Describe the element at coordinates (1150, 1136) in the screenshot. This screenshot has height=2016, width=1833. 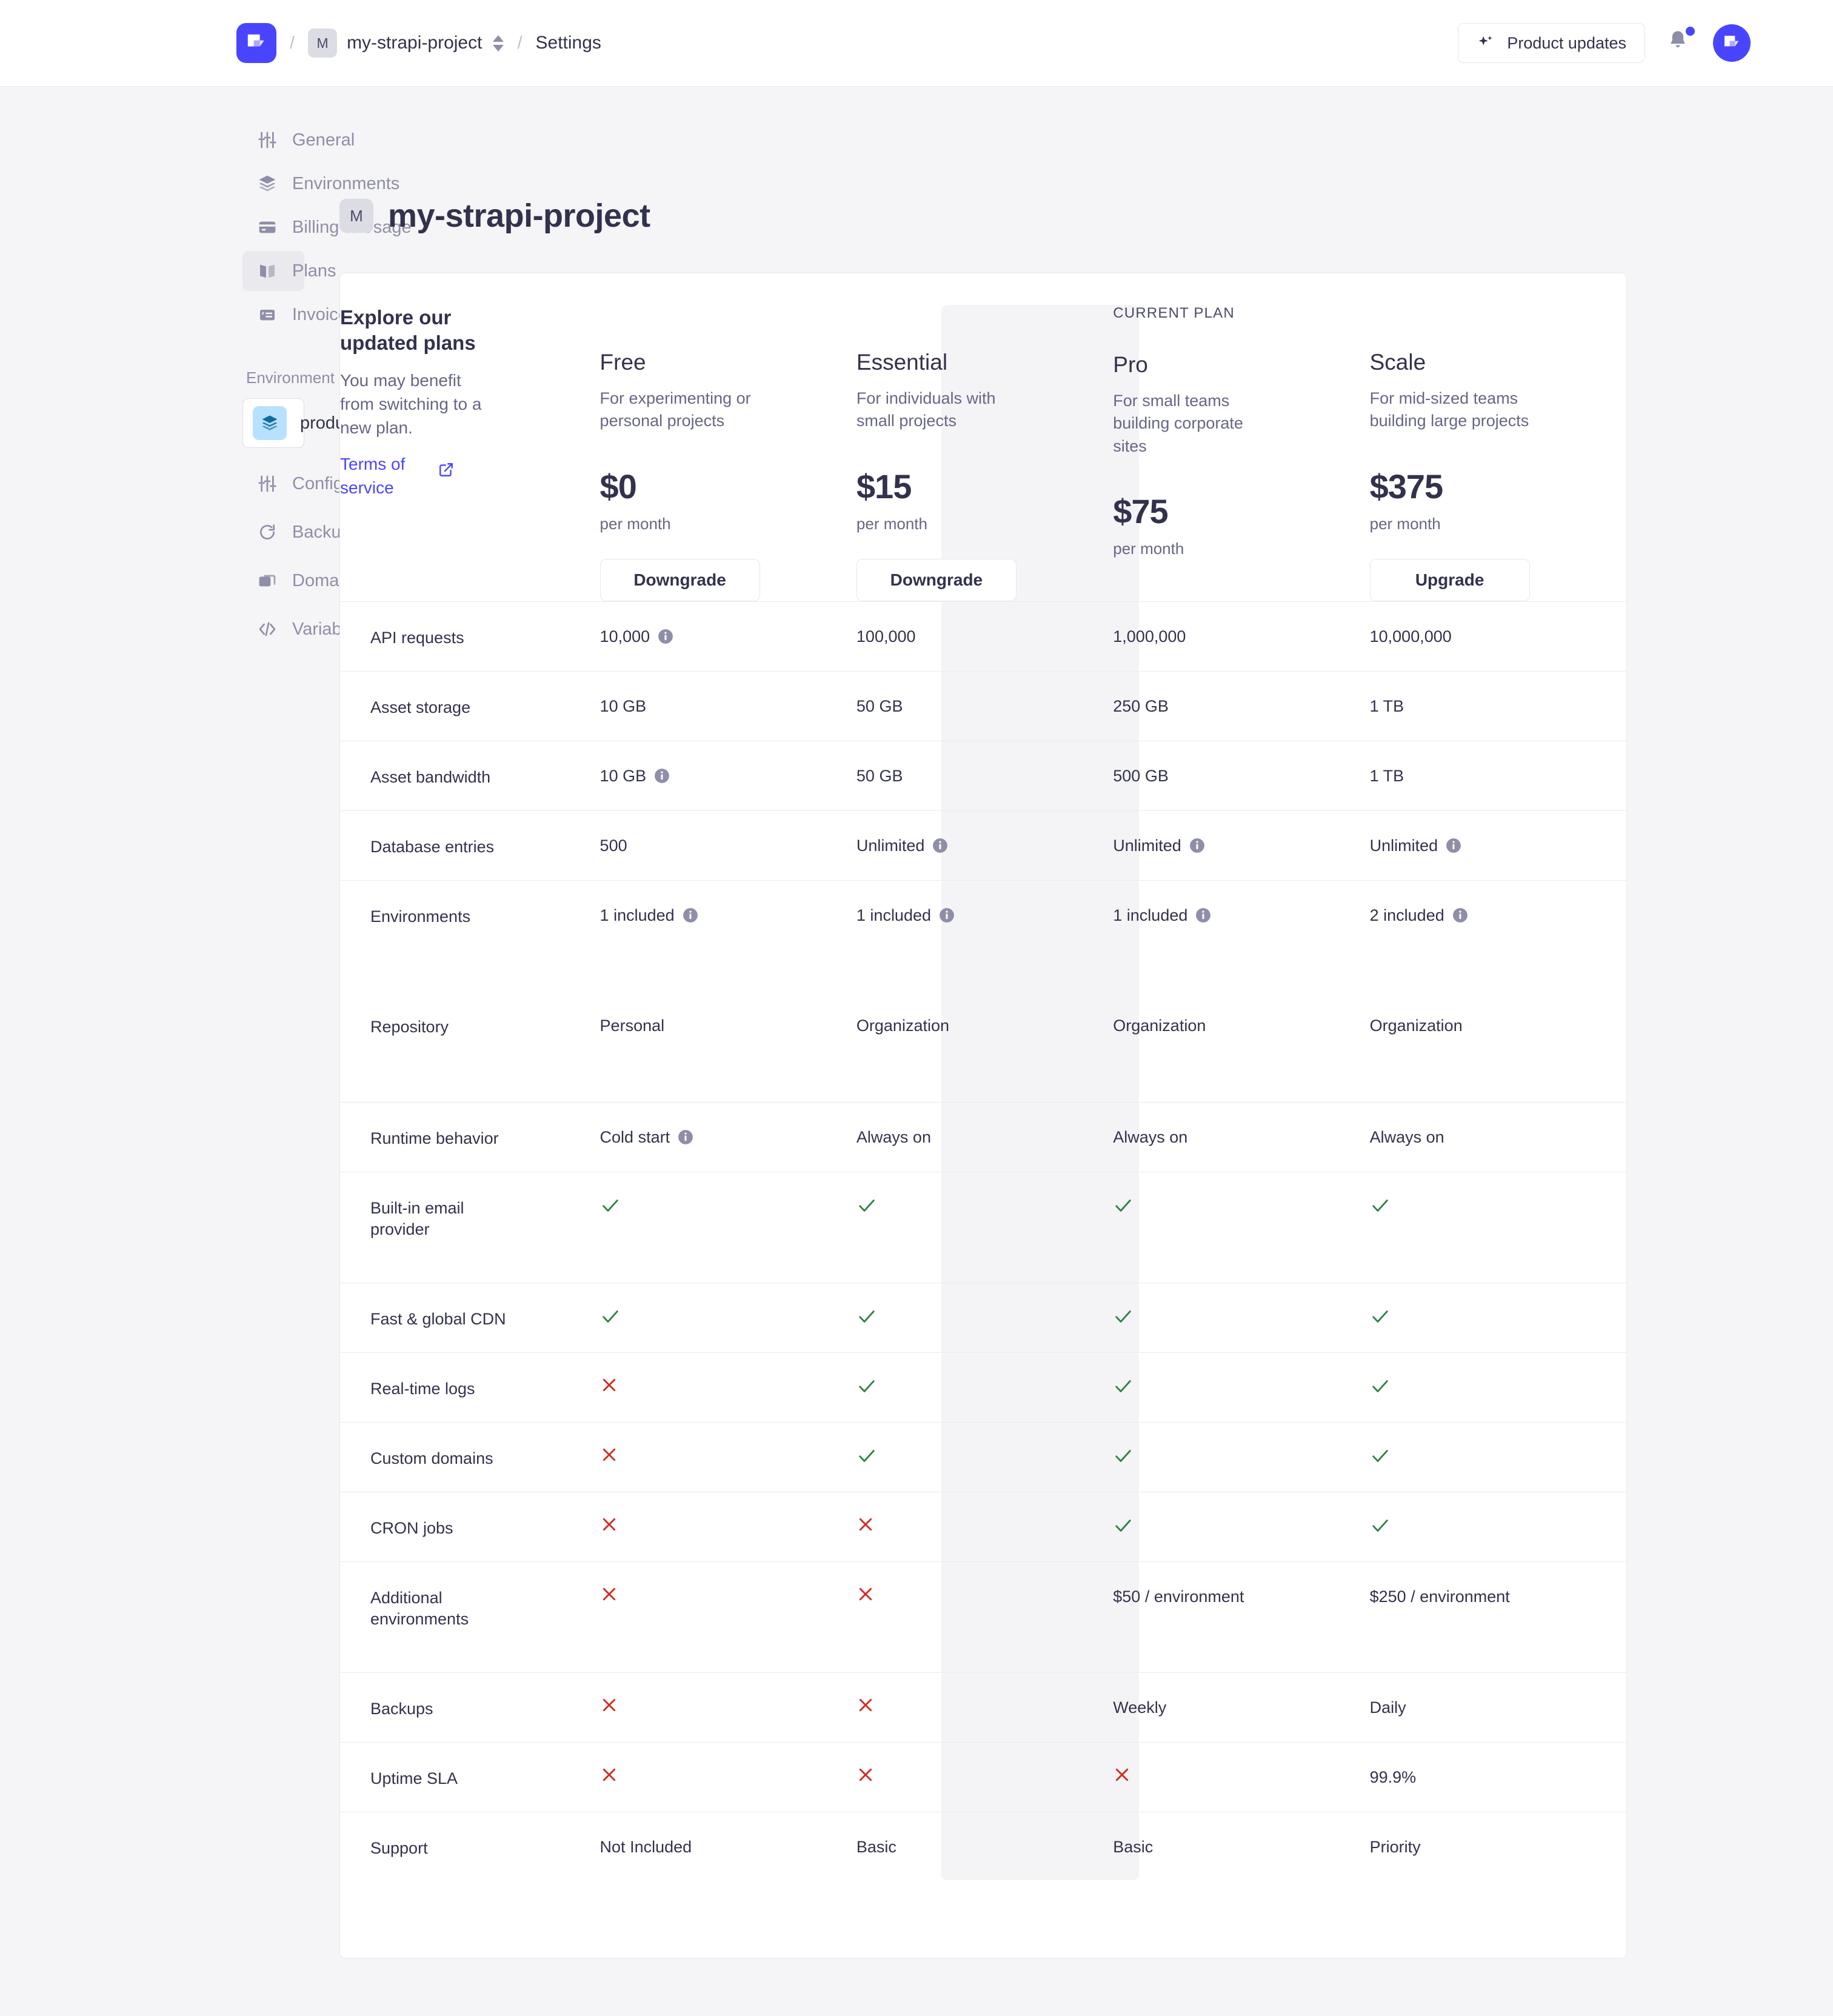
I see `feature-value: Always on` at that location.